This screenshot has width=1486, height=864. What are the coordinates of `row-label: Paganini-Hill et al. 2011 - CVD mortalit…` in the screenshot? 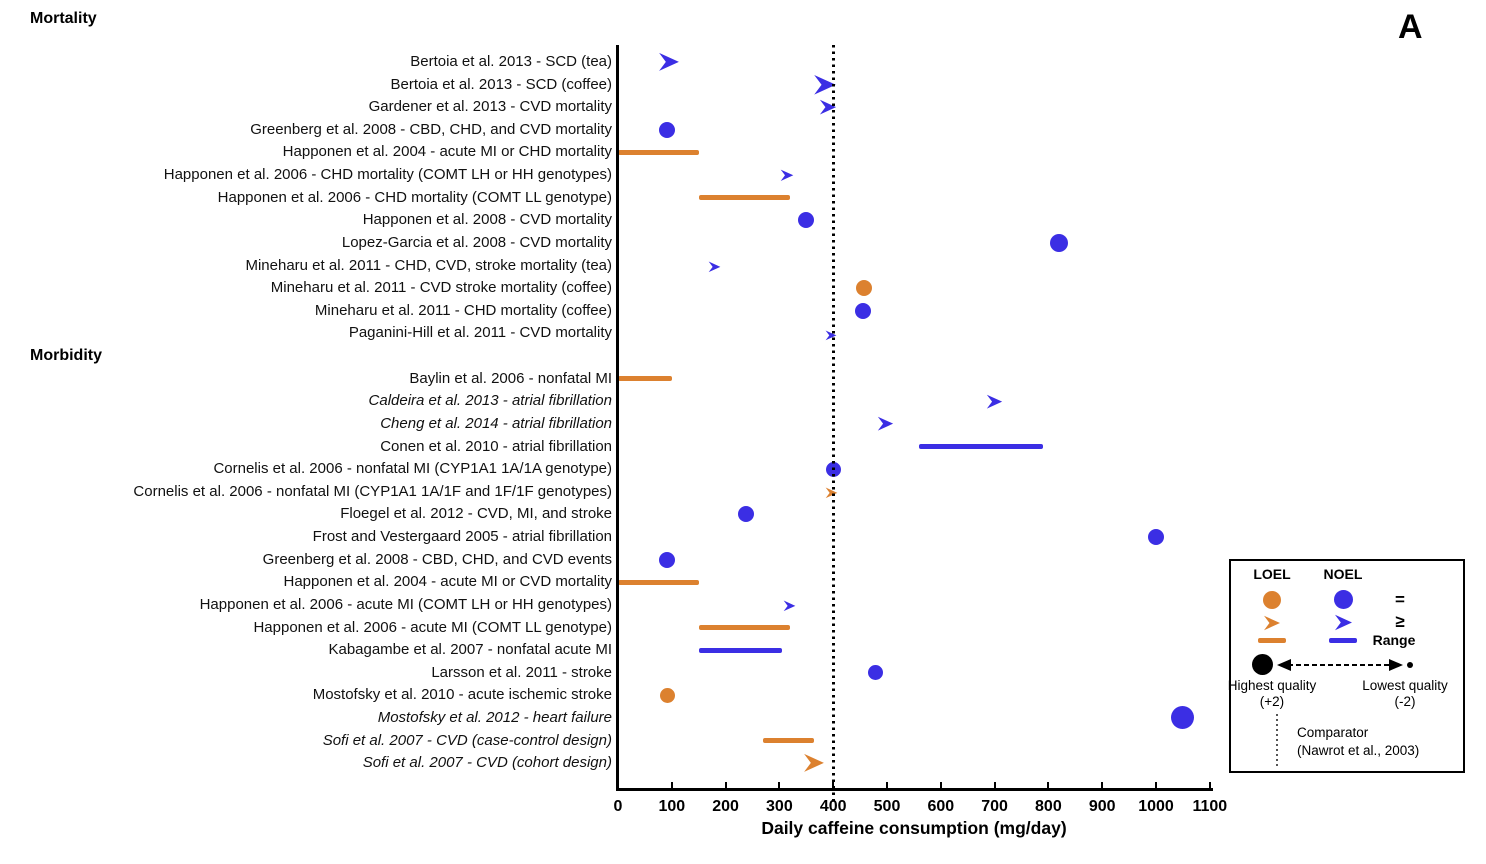 It's located at (480, 333).